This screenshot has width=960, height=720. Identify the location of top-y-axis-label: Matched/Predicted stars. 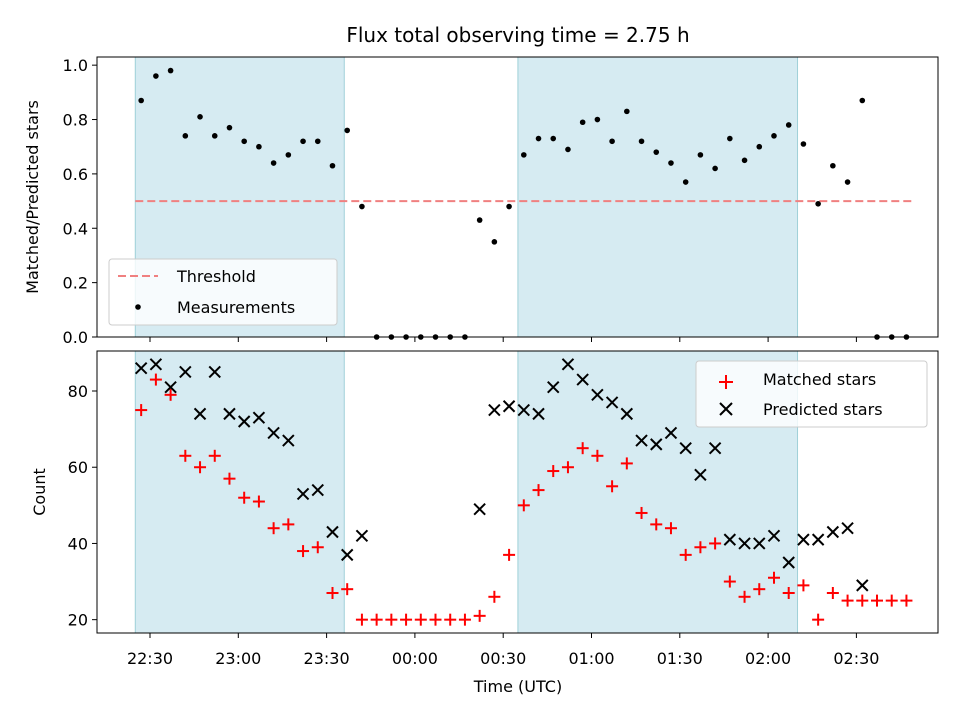
(32, 197).